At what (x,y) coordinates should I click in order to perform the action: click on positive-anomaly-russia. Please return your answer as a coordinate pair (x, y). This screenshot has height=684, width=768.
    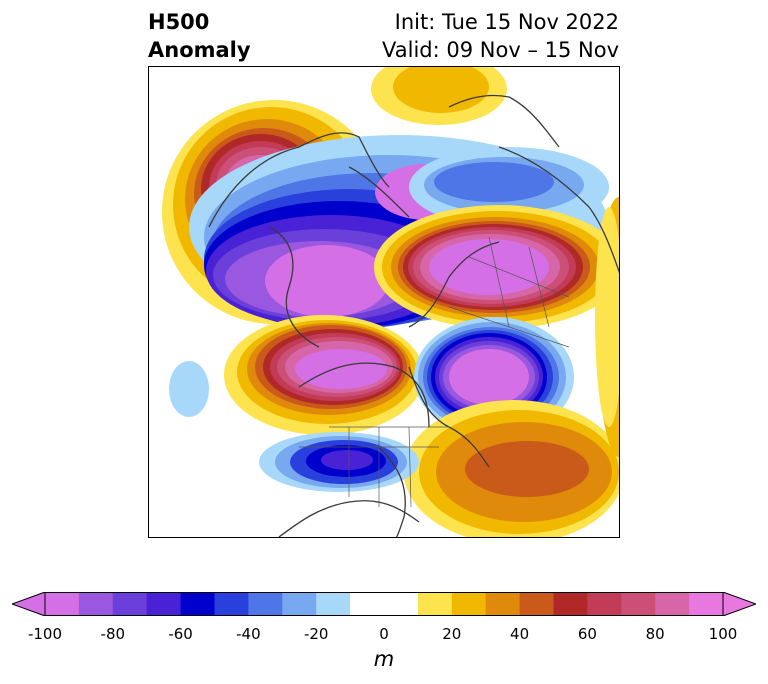
    Looking at the image, I should click on (496, 267).